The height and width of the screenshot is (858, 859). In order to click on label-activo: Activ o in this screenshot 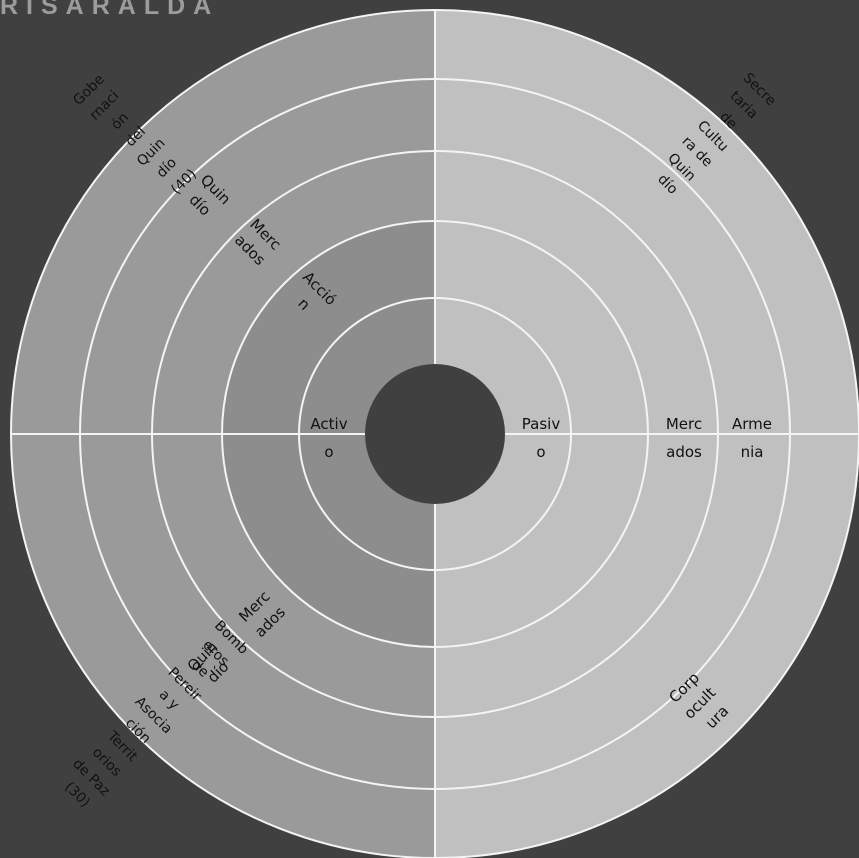, I will do `click(328, 438)`.